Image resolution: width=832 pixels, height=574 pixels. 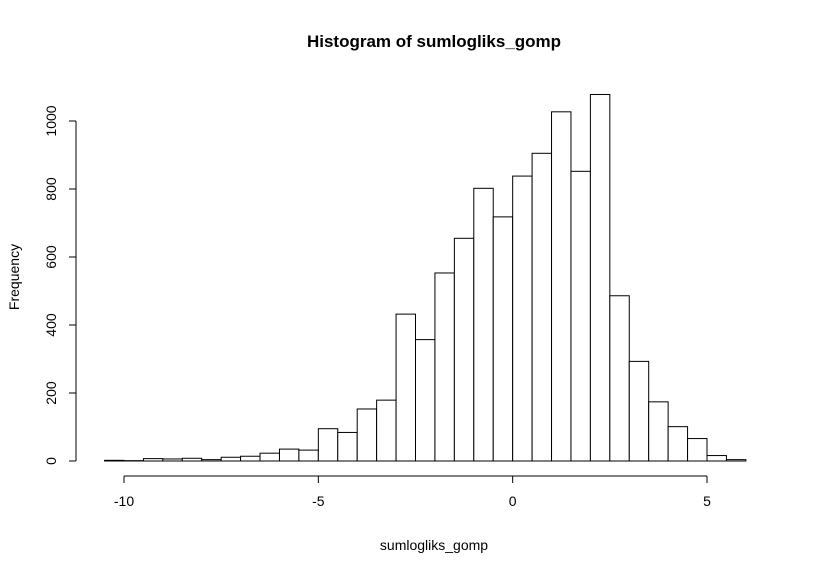 I want to click on chart-title: Histogram of sumlogliks_gomp, so click(x=434, y=41).